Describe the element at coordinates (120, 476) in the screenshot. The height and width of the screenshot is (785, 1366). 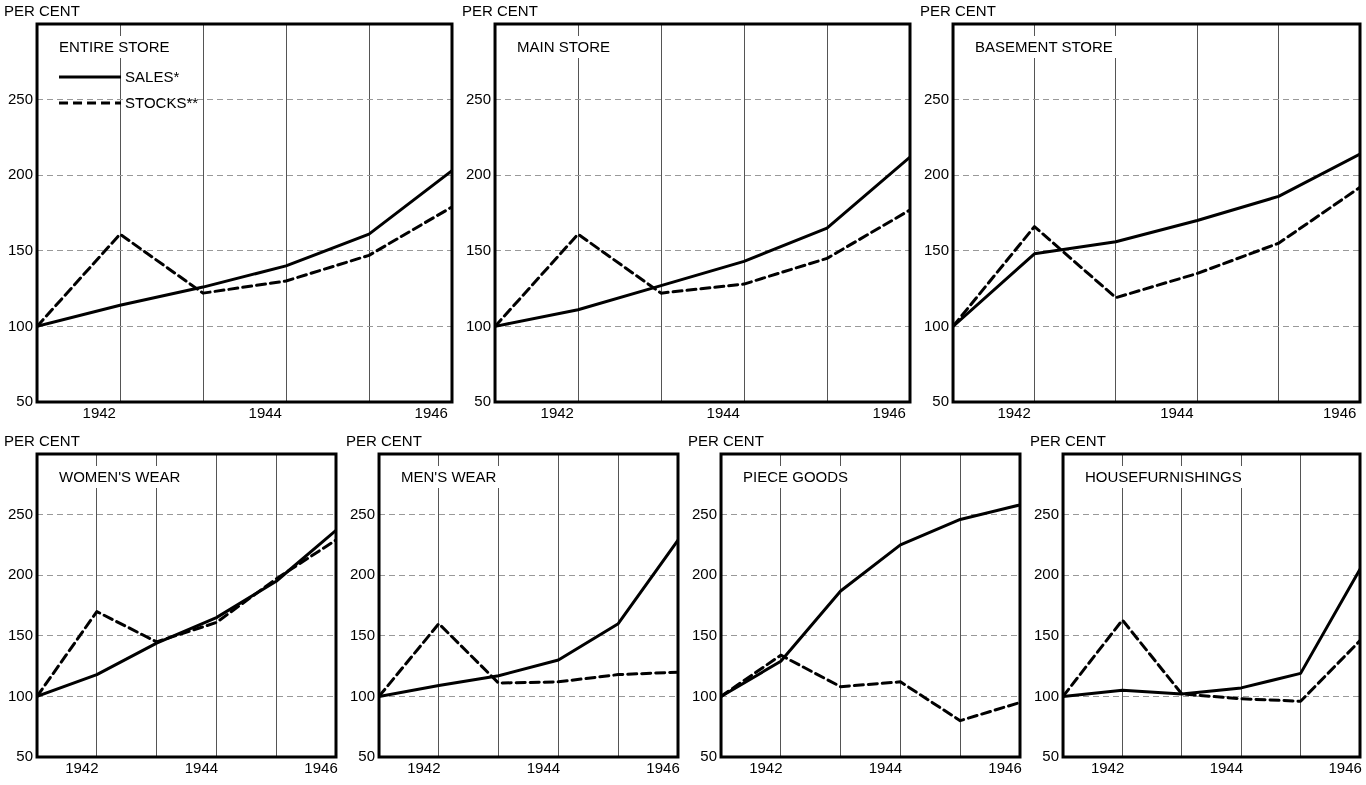
I see `text: WOMEN'S WEAR` at that location.